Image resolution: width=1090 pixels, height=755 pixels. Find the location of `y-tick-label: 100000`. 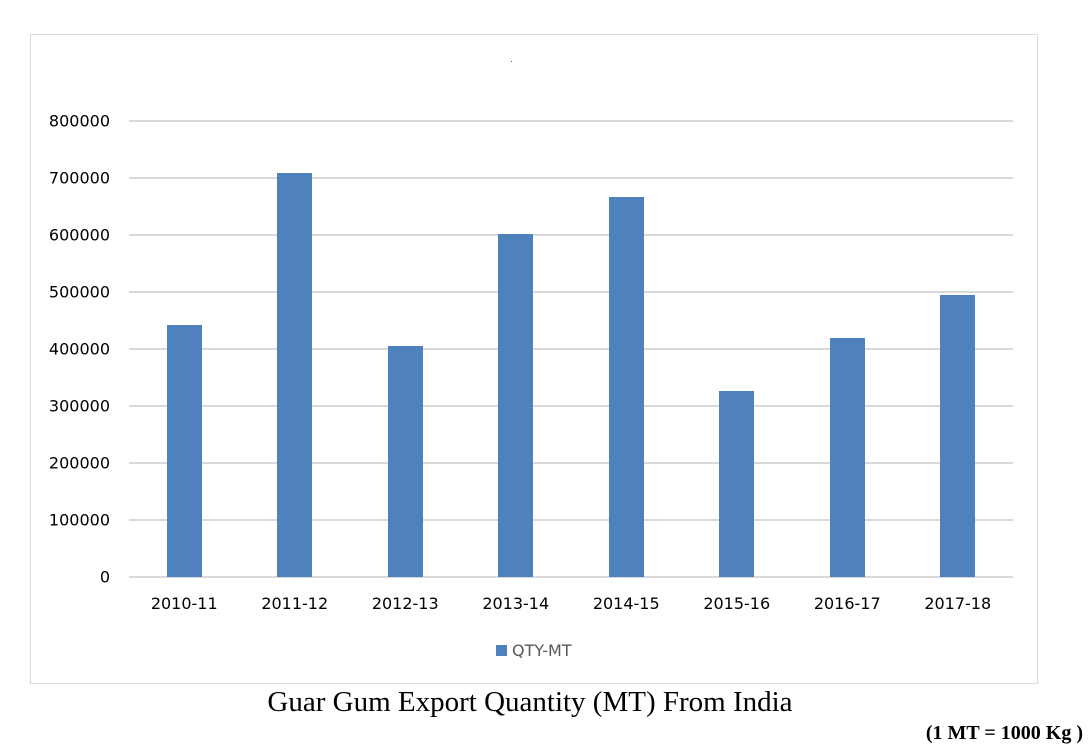

y-tick-label: 100000 is located at coordinates (79, 520).